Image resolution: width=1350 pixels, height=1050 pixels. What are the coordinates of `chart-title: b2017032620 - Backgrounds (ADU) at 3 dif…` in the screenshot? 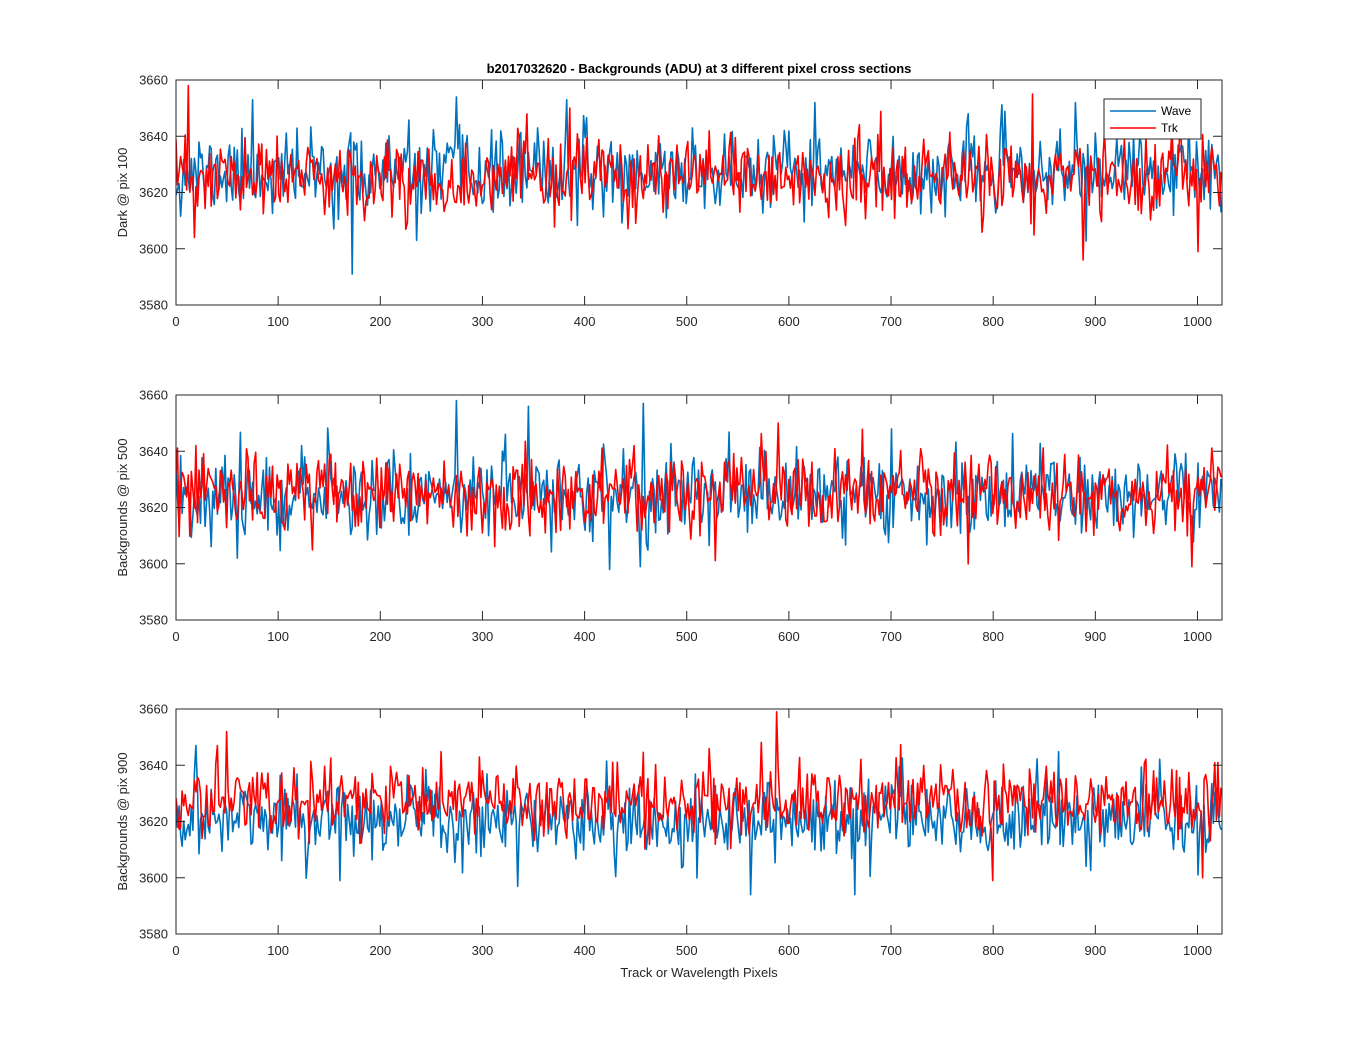 It's located at (699, 68).